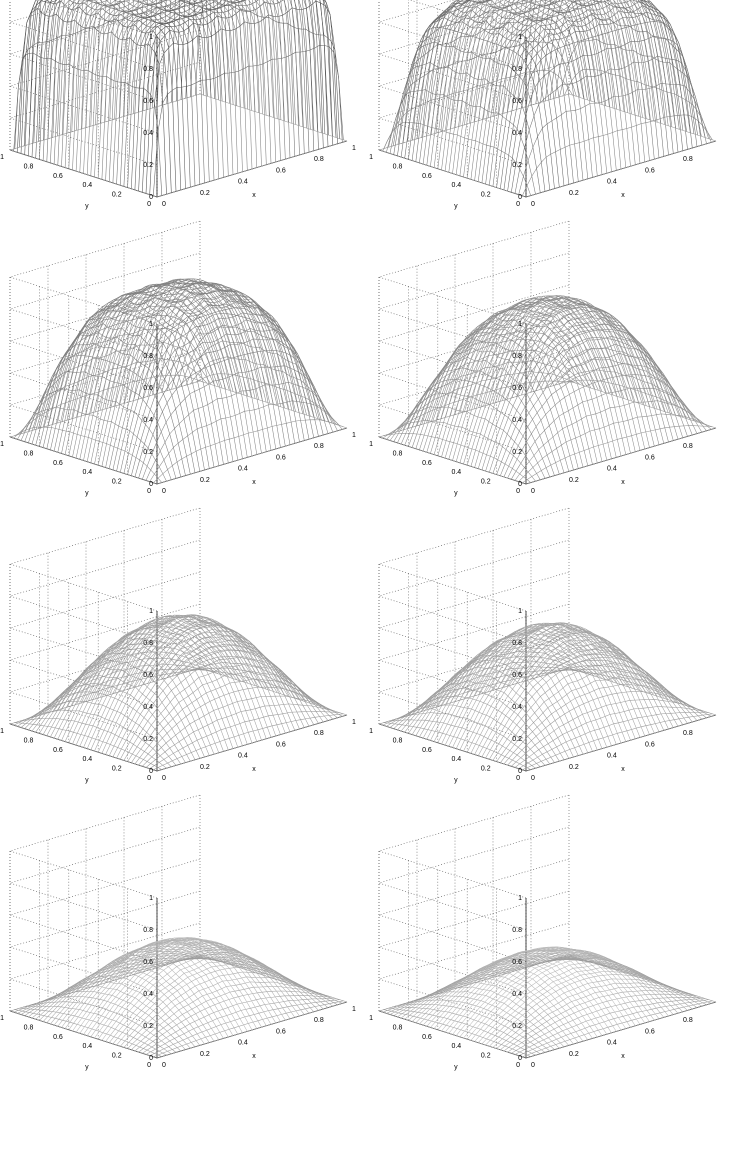 The width and height of the screenshot is (739, 1149). Describe the element at coordinates (151, 611) in the screenshot. I see `z-tick-label: 1` at that location.